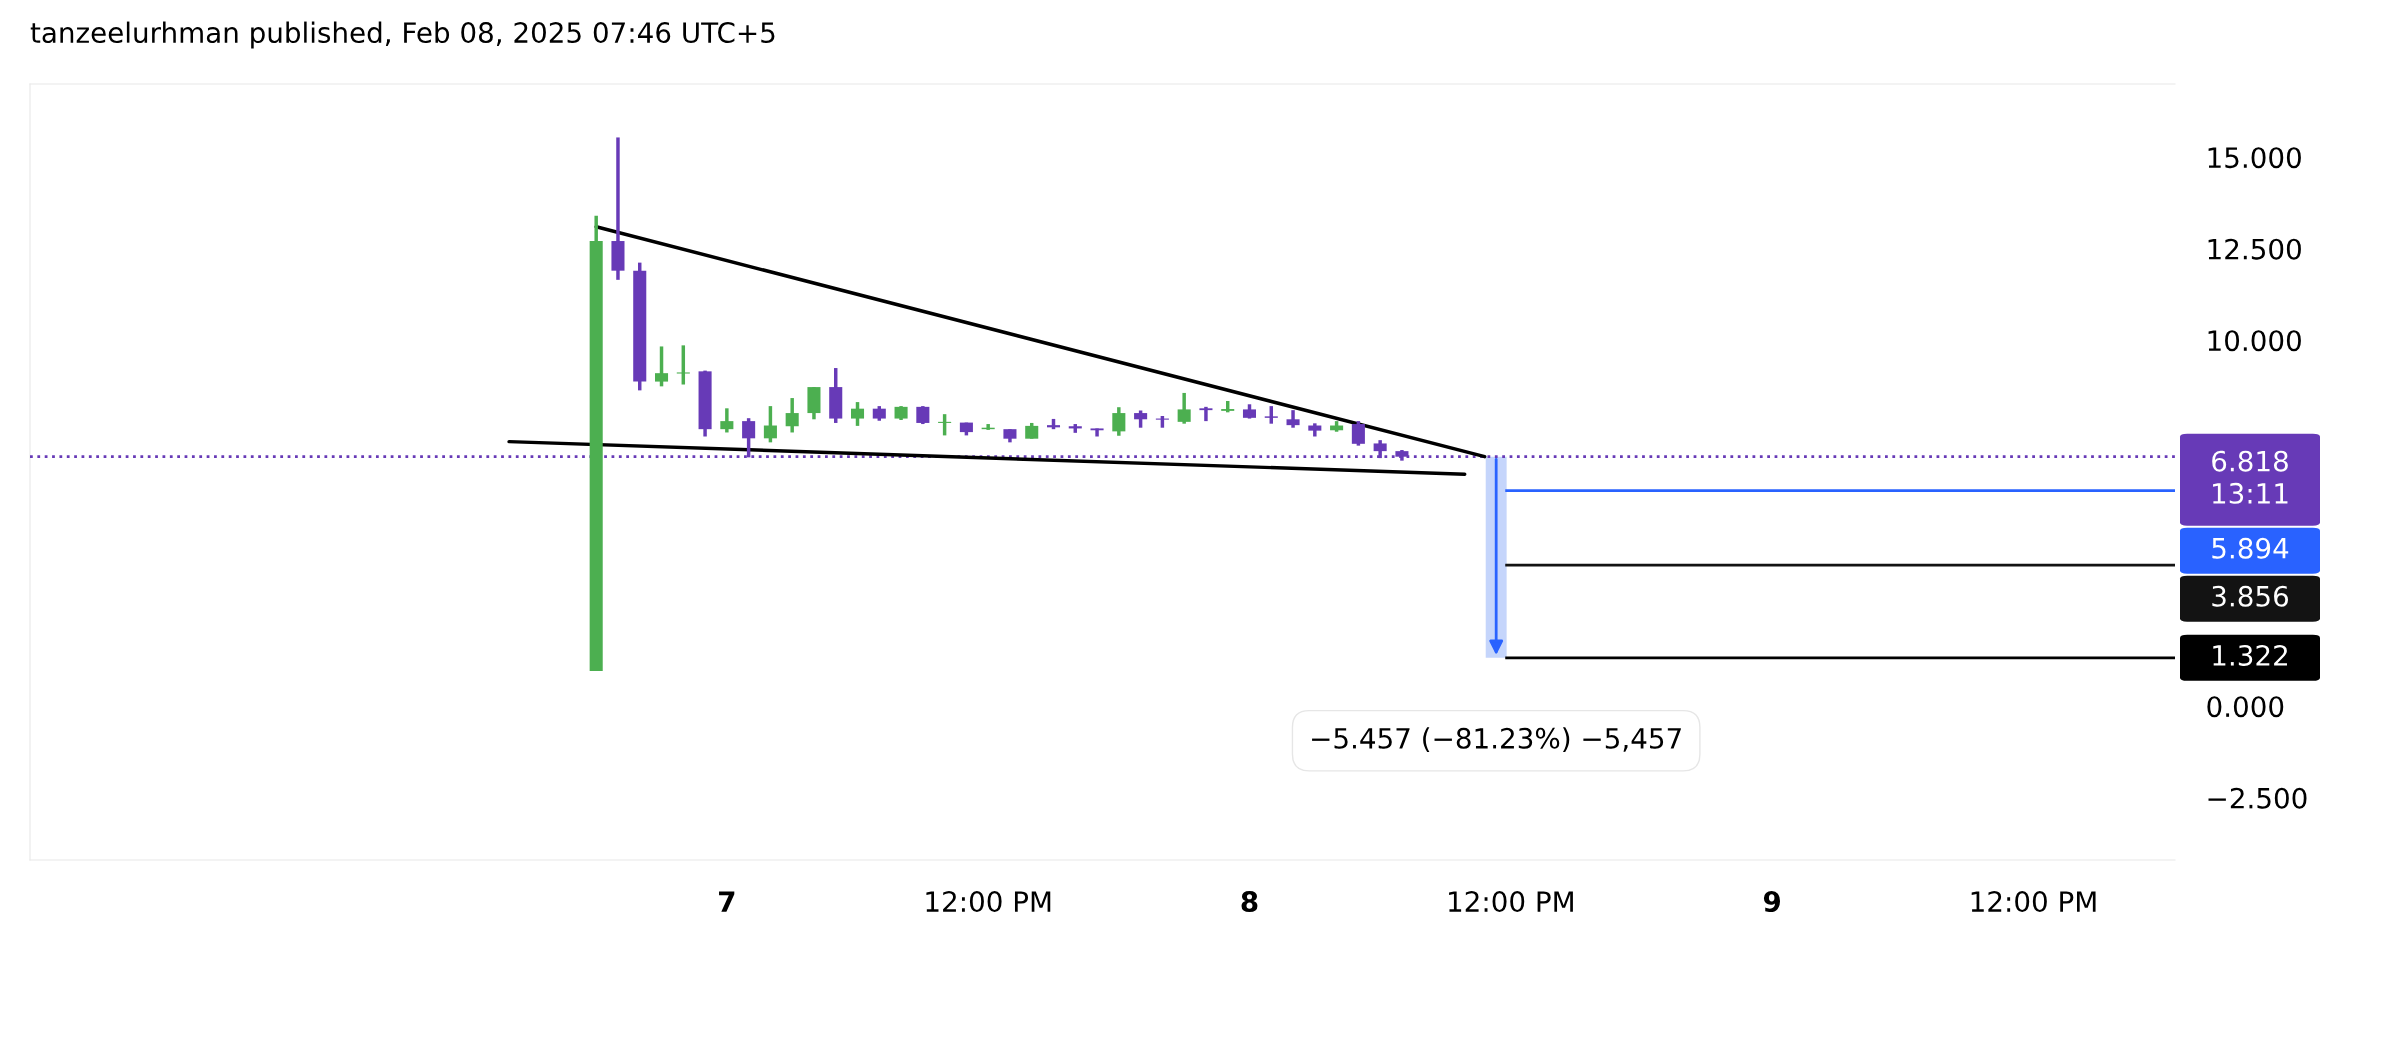 The height and width of the screenshot is (1044, 2388). I want to click on ref-line-label: 1.322, so click(2250, 655).